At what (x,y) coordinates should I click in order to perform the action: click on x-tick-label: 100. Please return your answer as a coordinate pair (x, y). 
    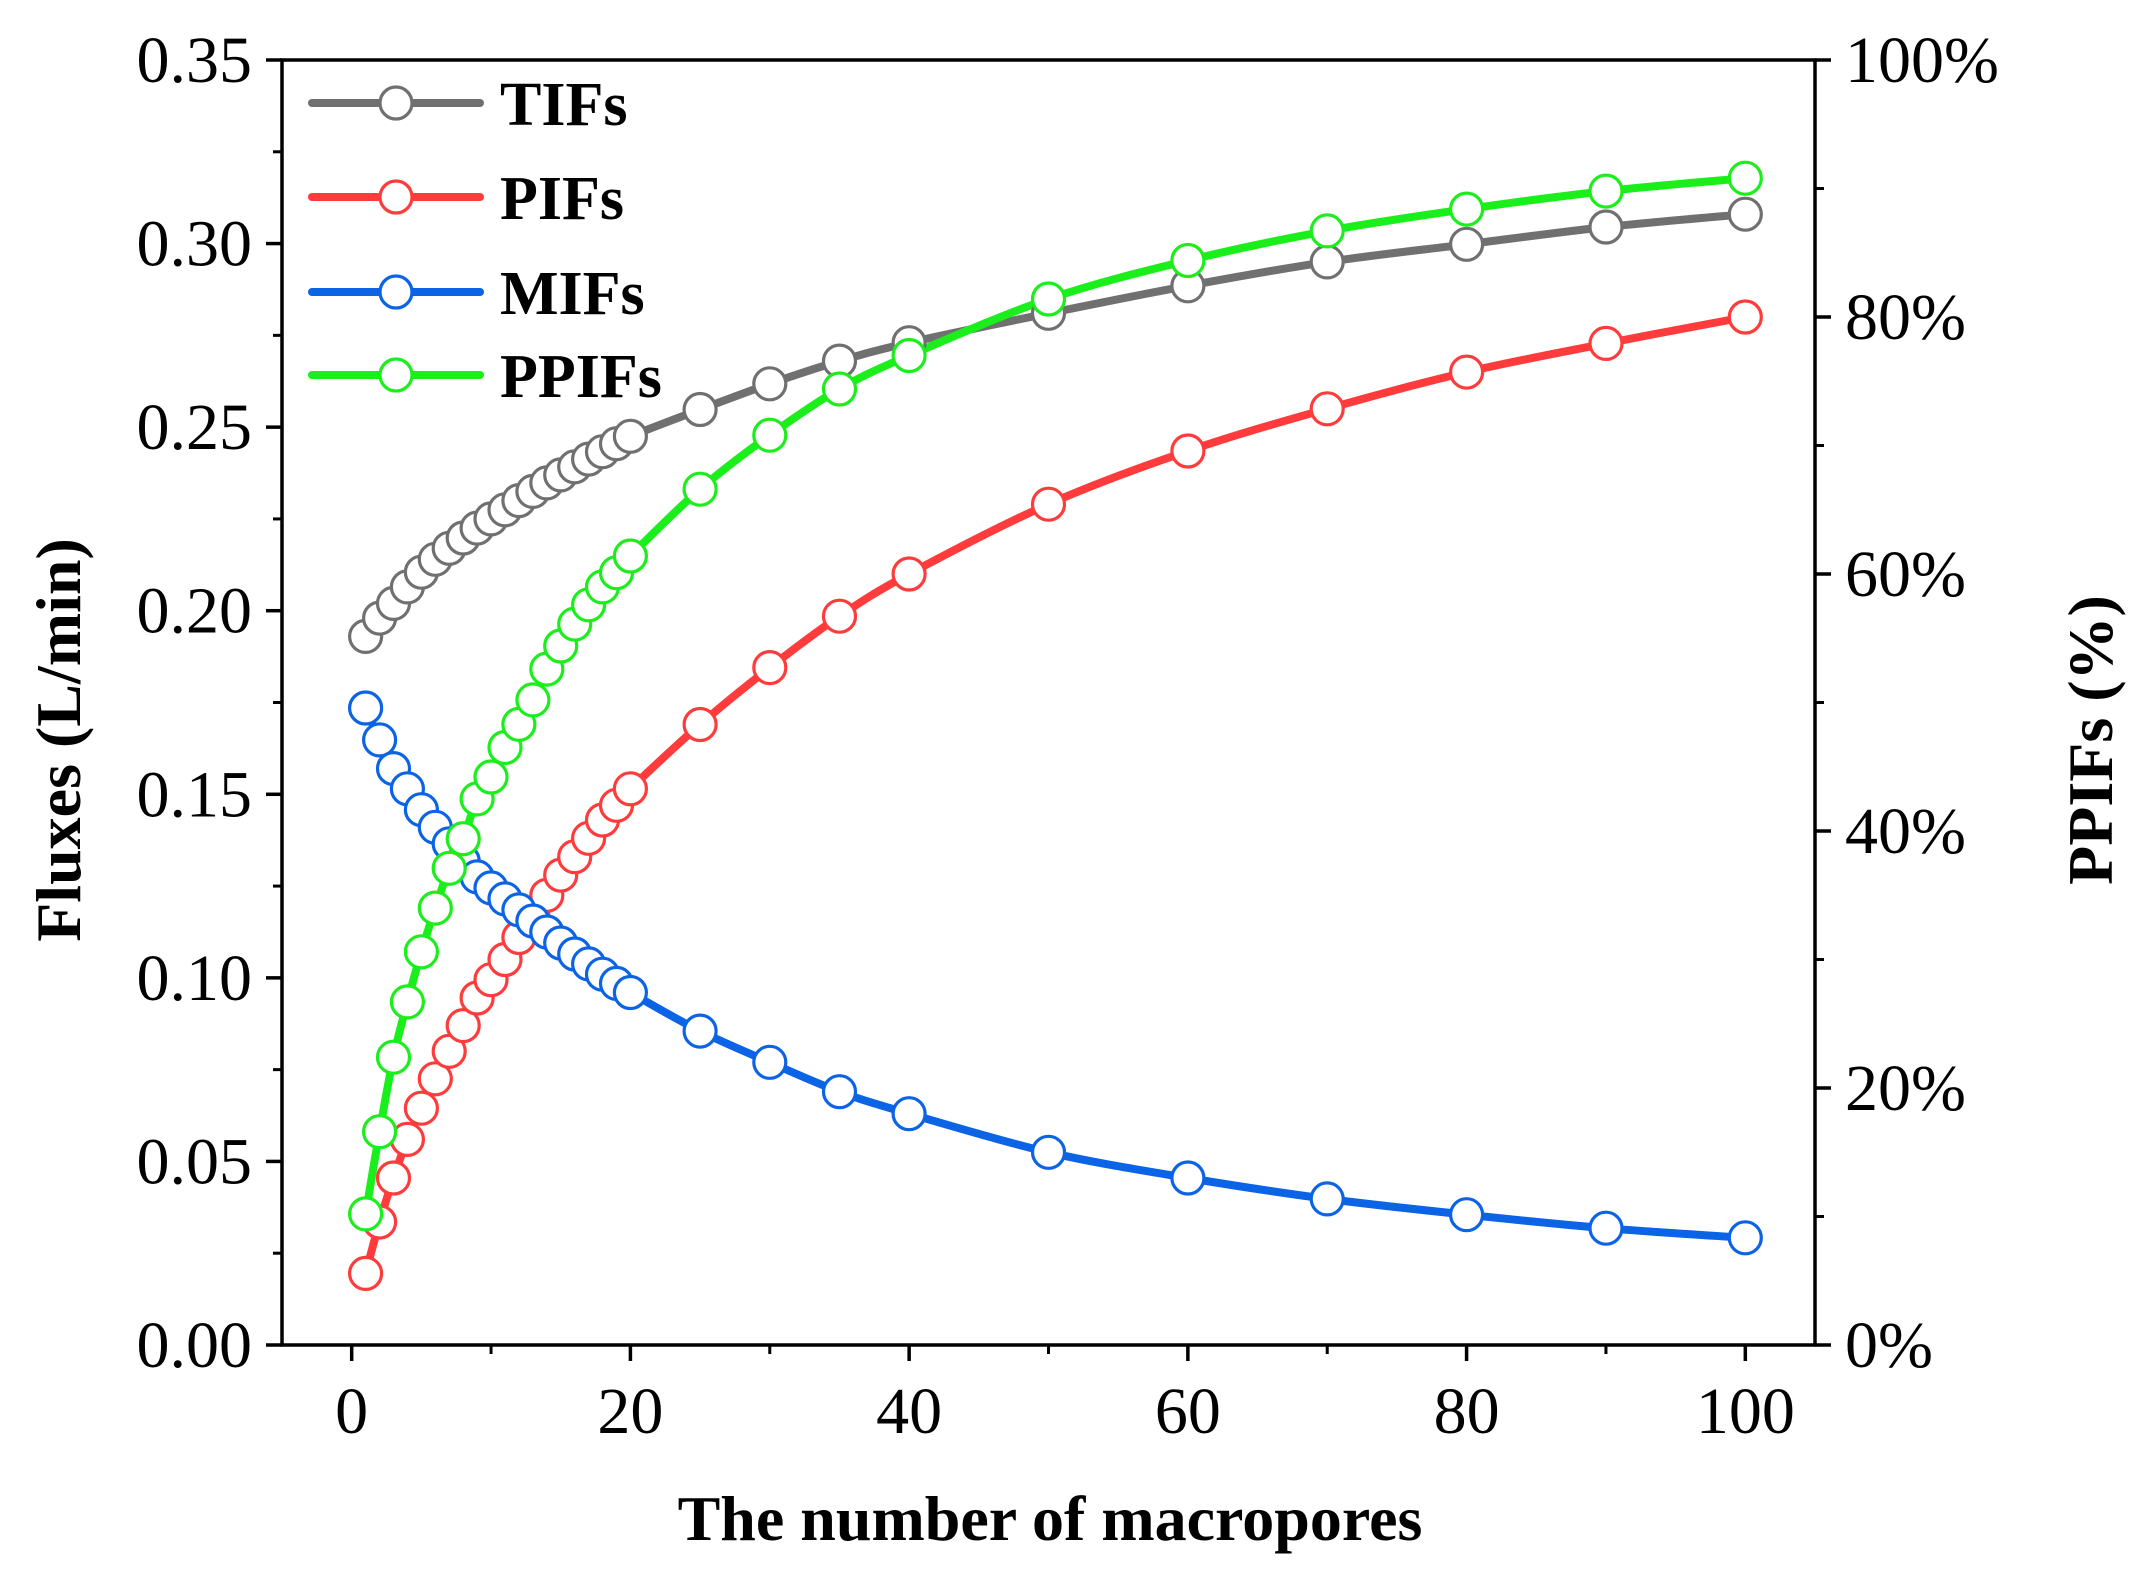
    Looking at the image, I should click on (1745, 1411).